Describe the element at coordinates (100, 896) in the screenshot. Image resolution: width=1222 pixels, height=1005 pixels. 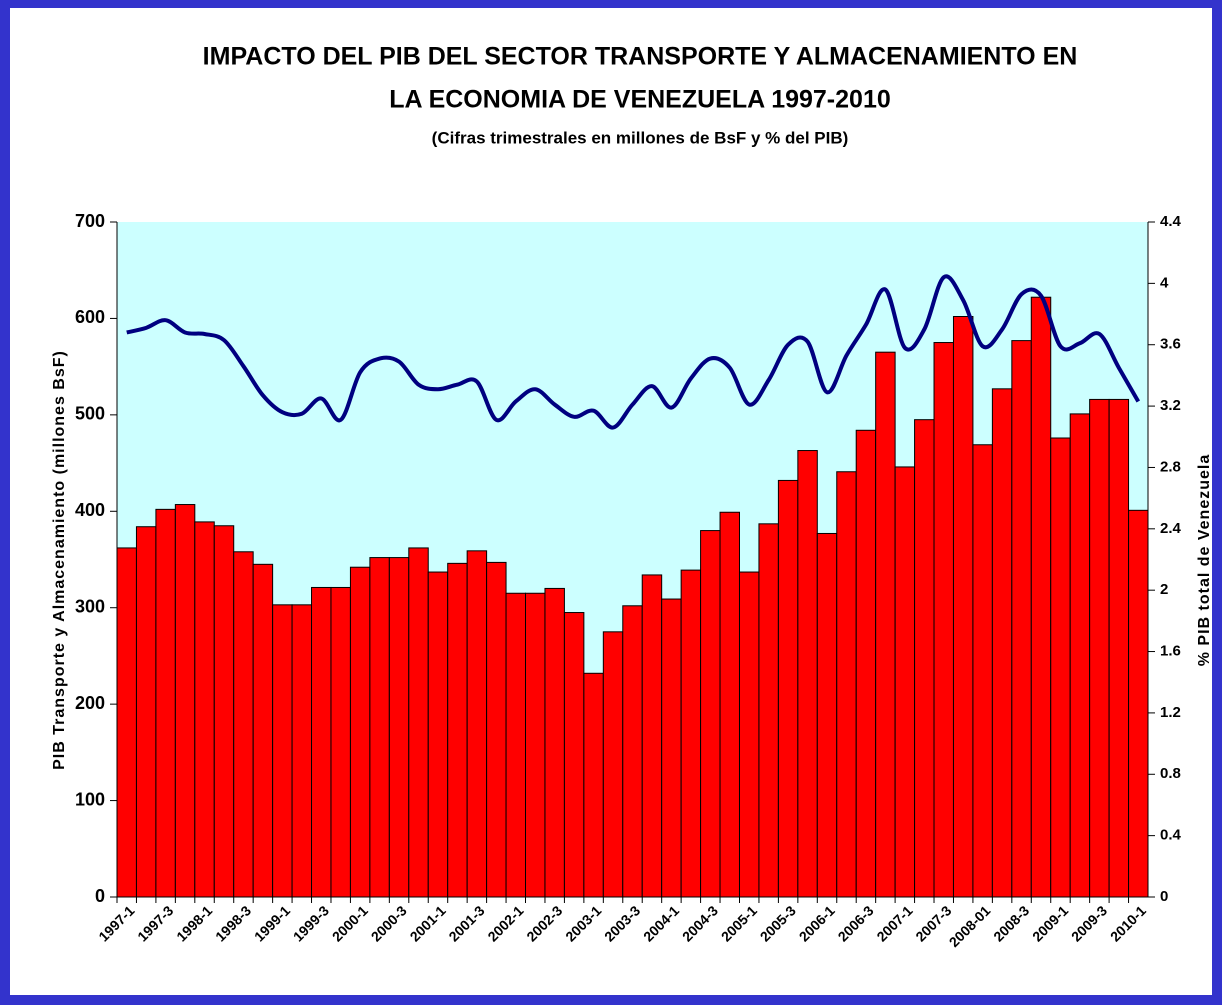
I see `y-tick-label: 0` at that location.